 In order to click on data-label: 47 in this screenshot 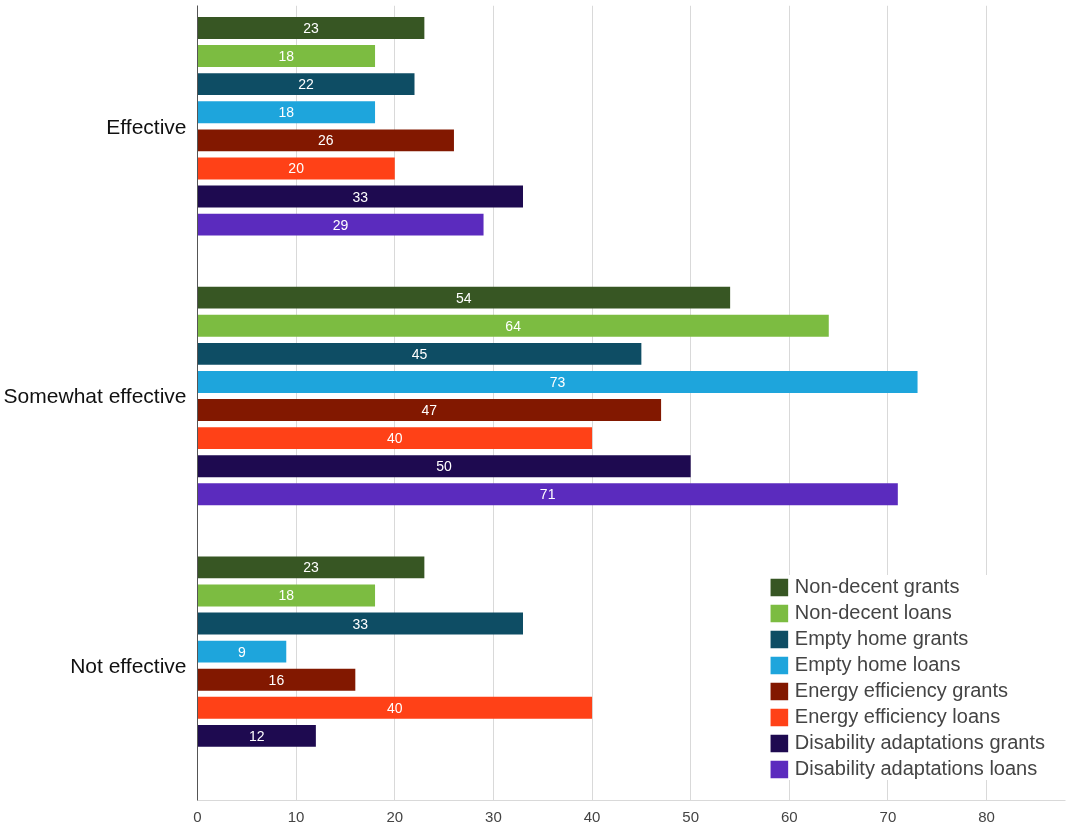, I will do `click(429, 410)`.